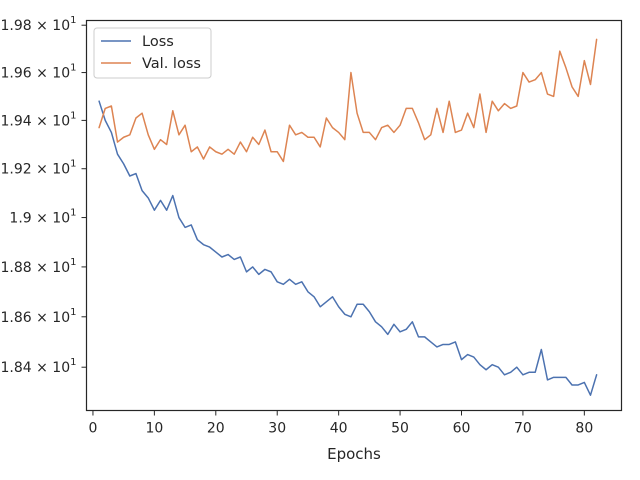 The width and height of the screenshot is (640, 480). I want to click on y-tick-label: 1.96 × 10¹, so click(39, 72).